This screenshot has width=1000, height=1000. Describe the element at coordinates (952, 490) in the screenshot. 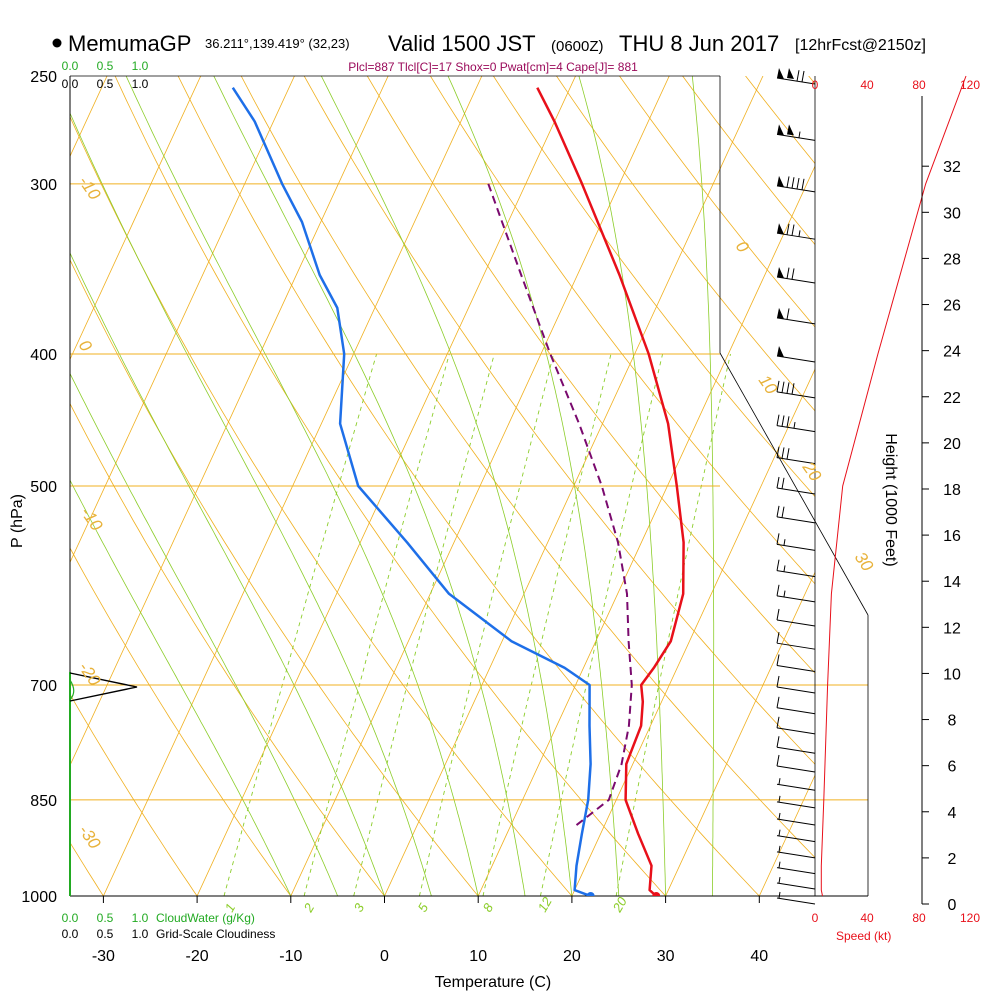

I see `height-tick-label: 18` at that location.